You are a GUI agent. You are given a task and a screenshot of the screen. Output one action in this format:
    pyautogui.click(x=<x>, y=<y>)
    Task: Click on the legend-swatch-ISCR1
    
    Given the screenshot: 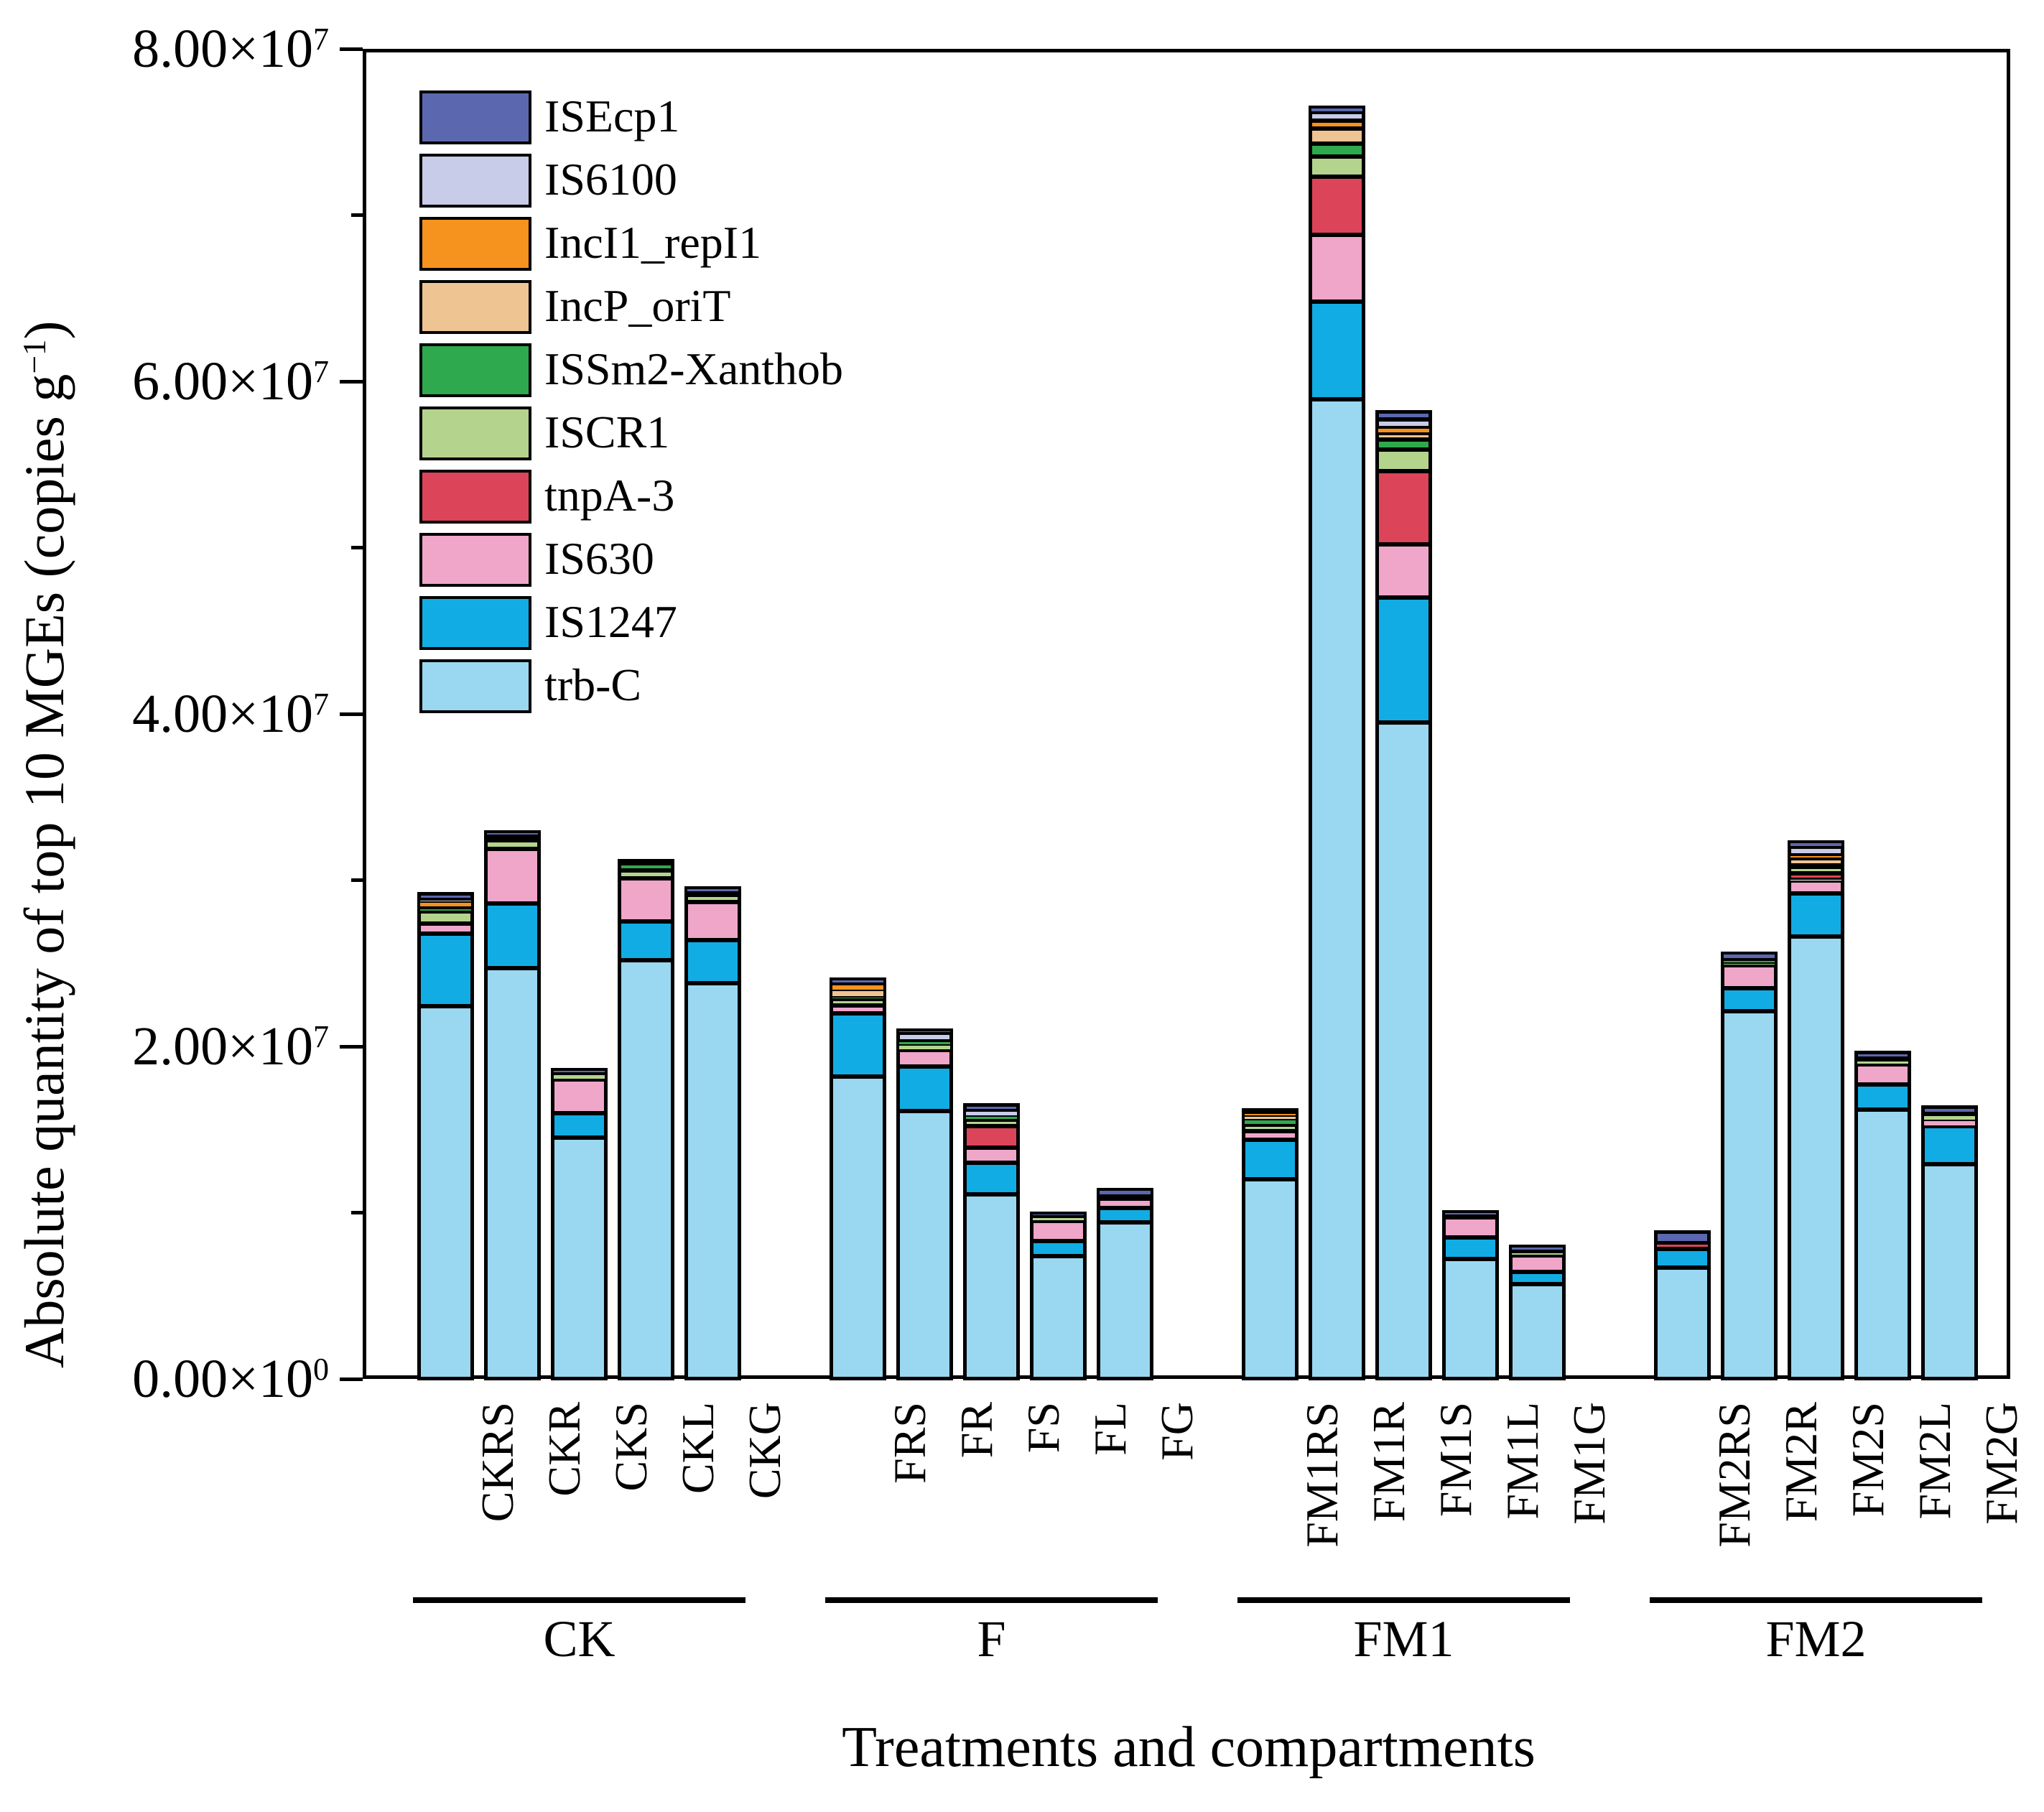 What is the action you would take?
    pyautogui.click(x=475, y=433)
    